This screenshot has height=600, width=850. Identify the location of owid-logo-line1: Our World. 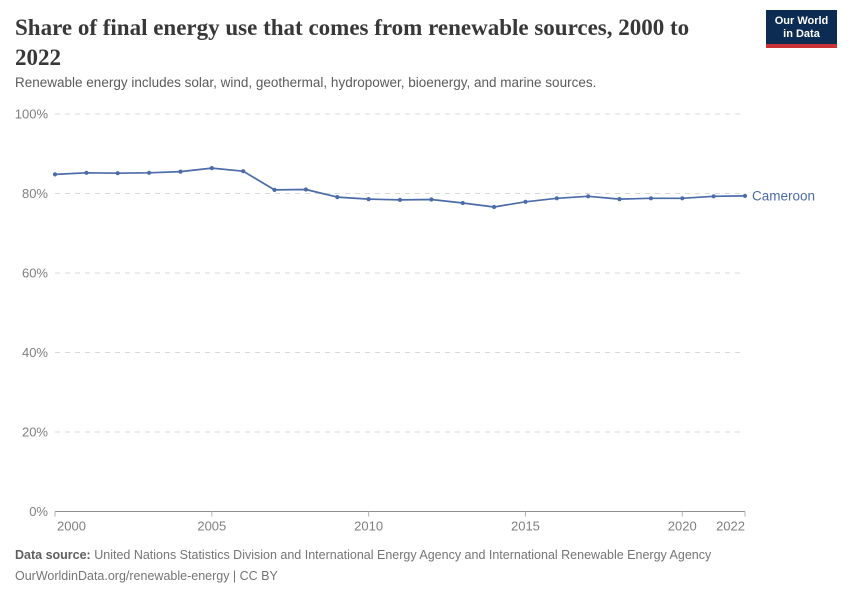
(801, 21).